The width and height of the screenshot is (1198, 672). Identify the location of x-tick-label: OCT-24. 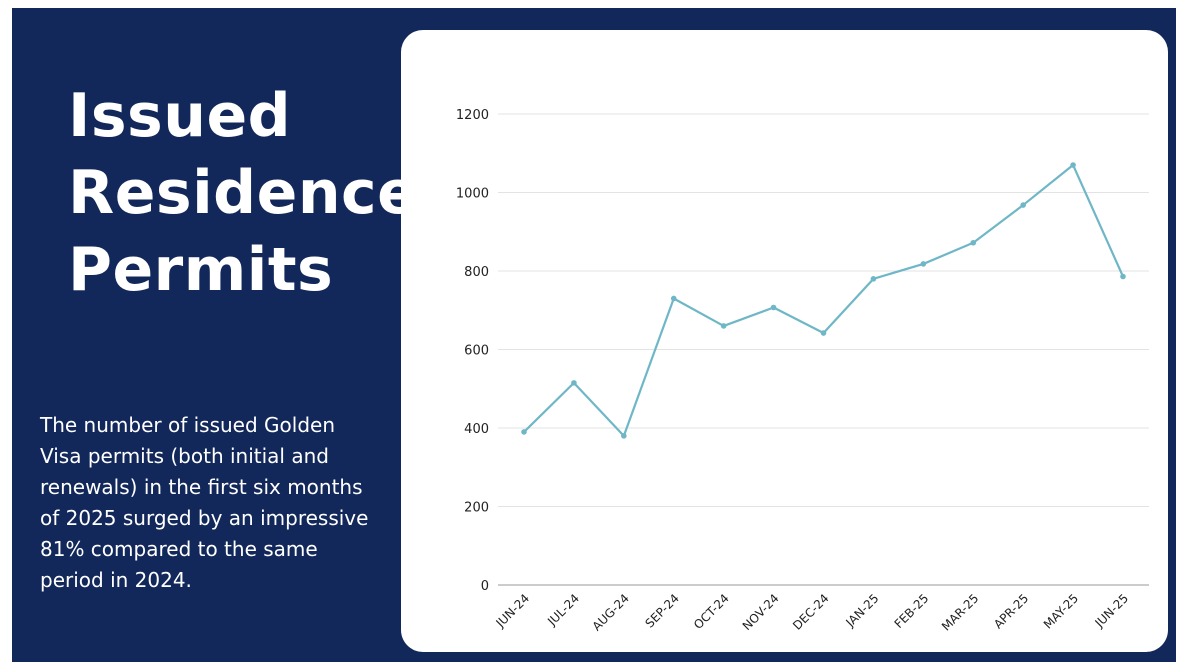
(711, 611).